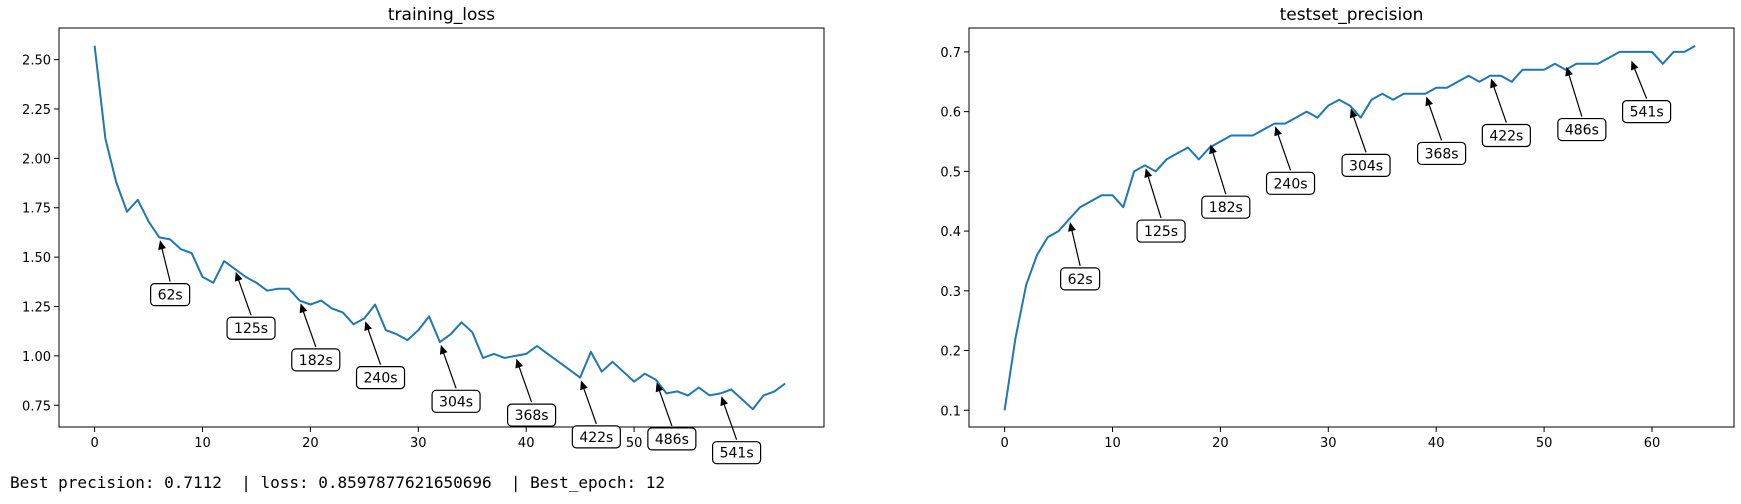 Image resolution: width=1741 pixels, height=504 pixels. I want to click on y-tick-label: 0.2, so click(950, 352).